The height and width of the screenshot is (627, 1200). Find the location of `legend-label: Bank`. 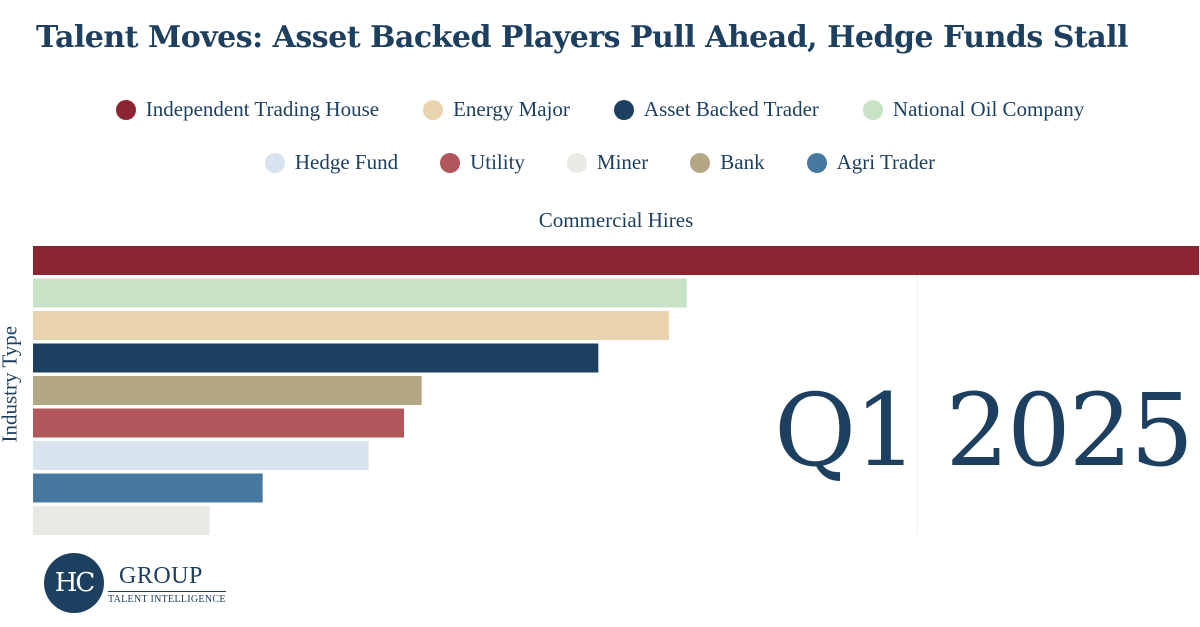

legend-label: Bank is located at coordinates (742, 162).